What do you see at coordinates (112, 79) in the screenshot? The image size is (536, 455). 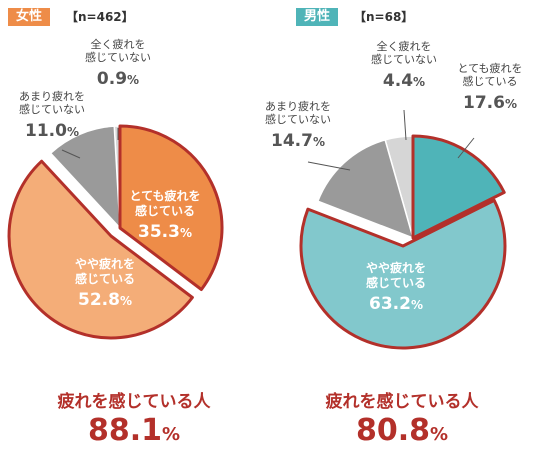 I see `female-value-not-tired-number: 0.9` at bounding box center [112, 79].